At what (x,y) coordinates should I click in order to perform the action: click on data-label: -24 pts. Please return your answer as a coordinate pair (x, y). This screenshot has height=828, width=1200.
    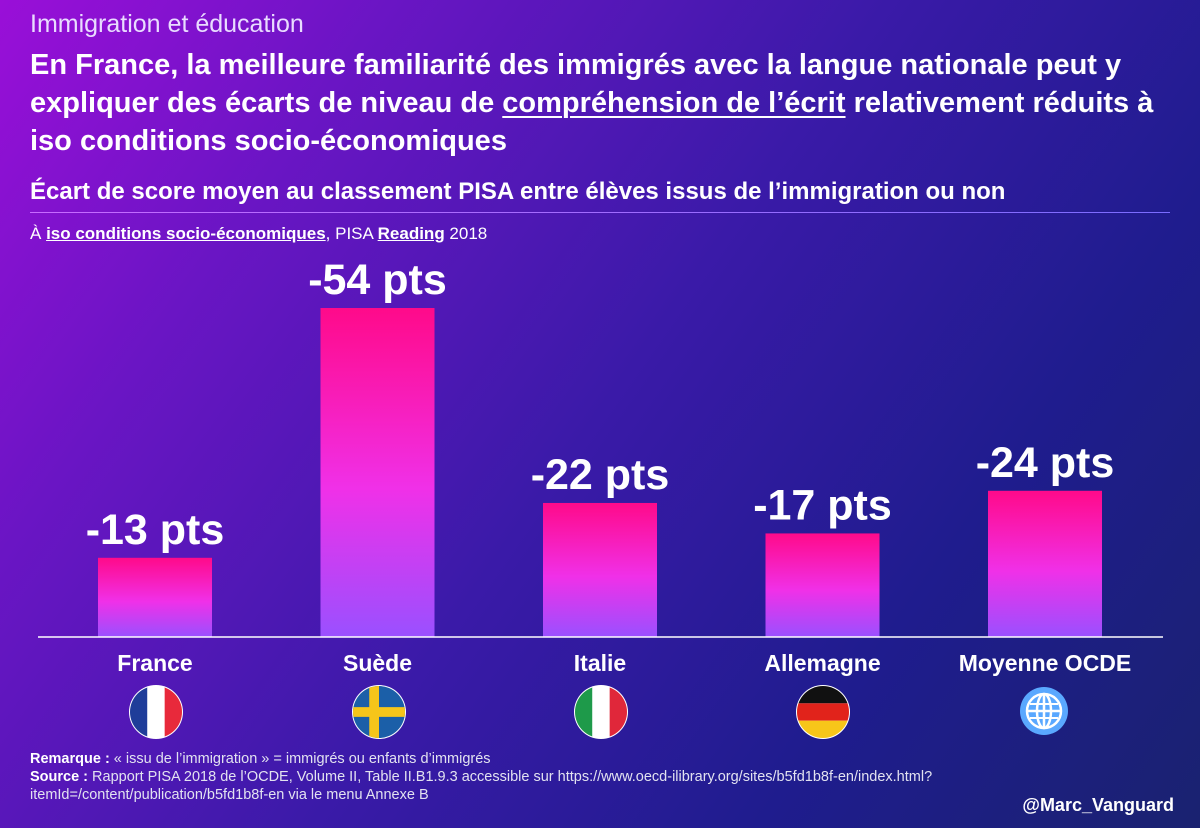
    Looking at the image, I should click on (1045, 463).